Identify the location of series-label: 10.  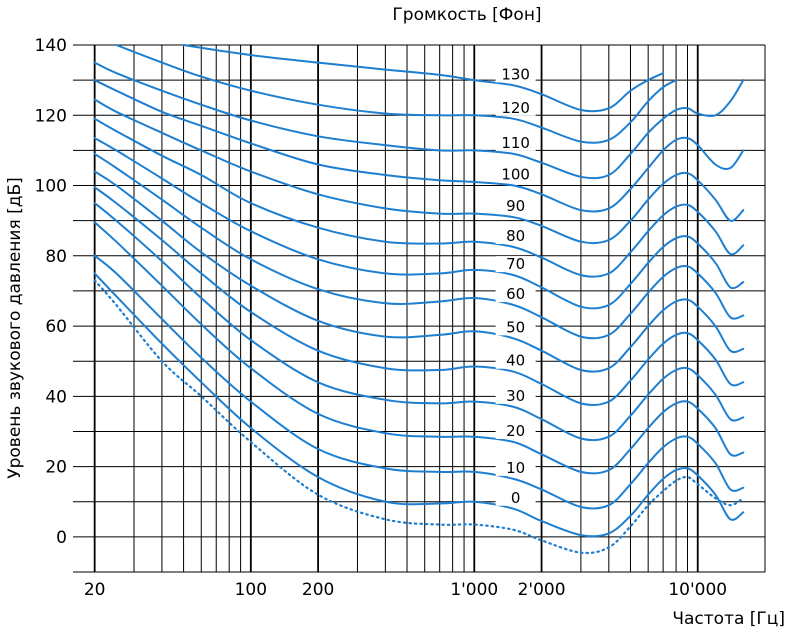
(515, 468).